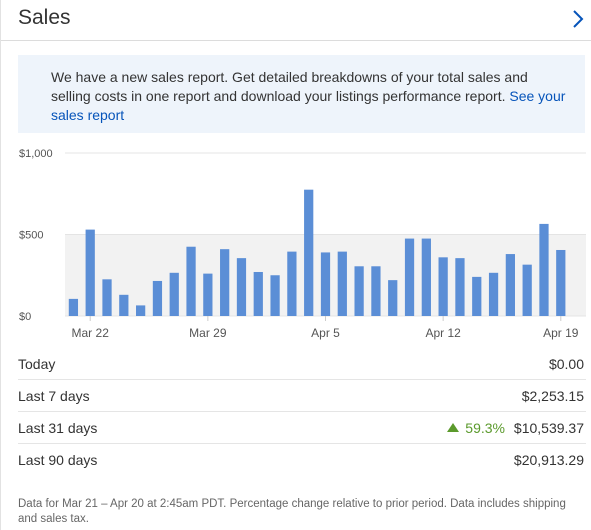  What do you see at coordinates (302, 364) in the screenshot?
I see `stat-row-today: Today $0.00` at bounding box center [302, 364].